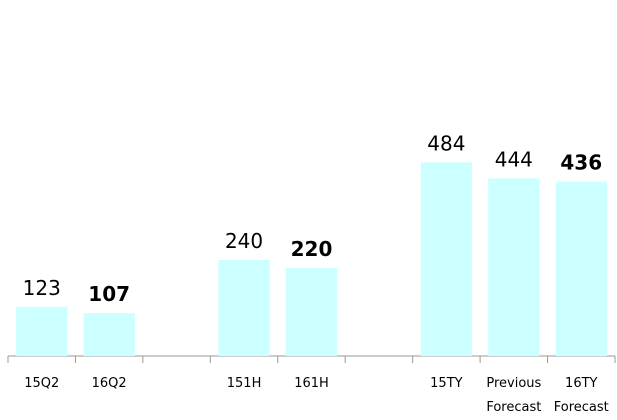 The width and height of the screenshot is (617, 420). What do you see at coordinates (312, 249) in the screenshot?
I see `value-label: 220` at bounding box center [312, 249].